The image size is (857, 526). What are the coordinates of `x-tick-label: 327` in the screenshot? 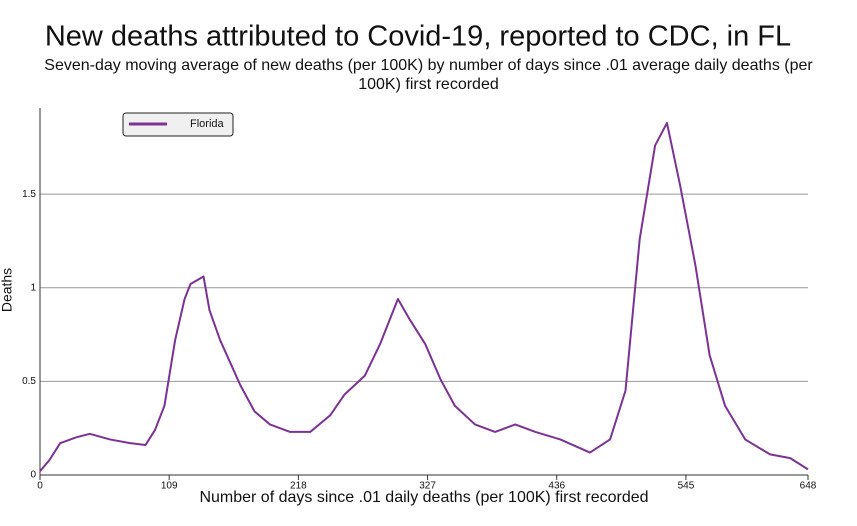 It's located at (427, 486).